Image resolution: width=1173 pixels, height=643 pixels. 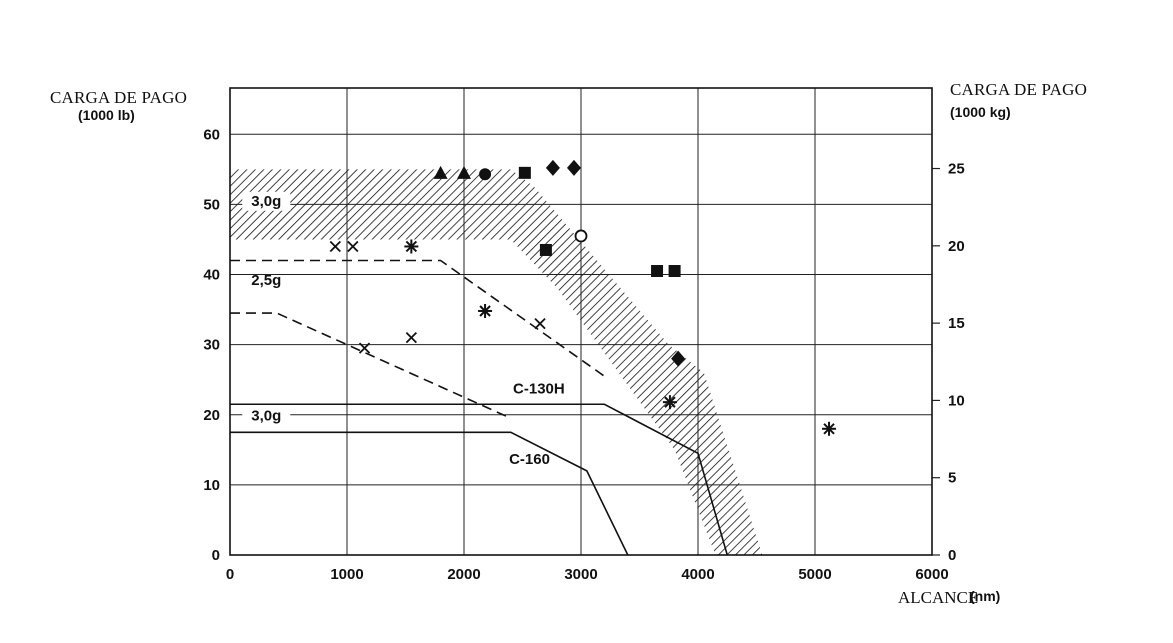 I want to click on y-left-tick-label: 10, so click(x=211, y=485).